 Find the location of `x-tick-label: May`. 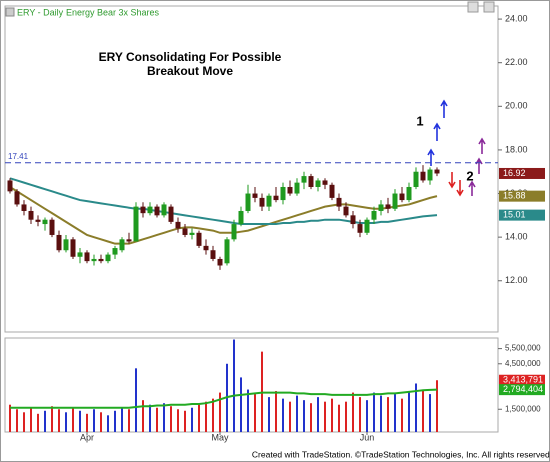

x-tick-label: May is located at coordinates (220, 437).